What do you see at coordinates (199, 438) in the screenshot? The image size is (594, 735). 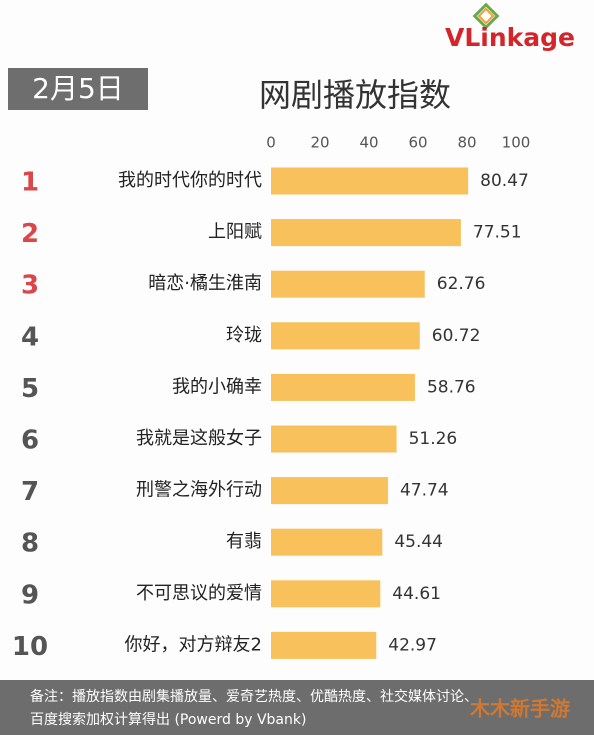 I see `category-label: 我就是这般女子` at bounding box center [199, 438].